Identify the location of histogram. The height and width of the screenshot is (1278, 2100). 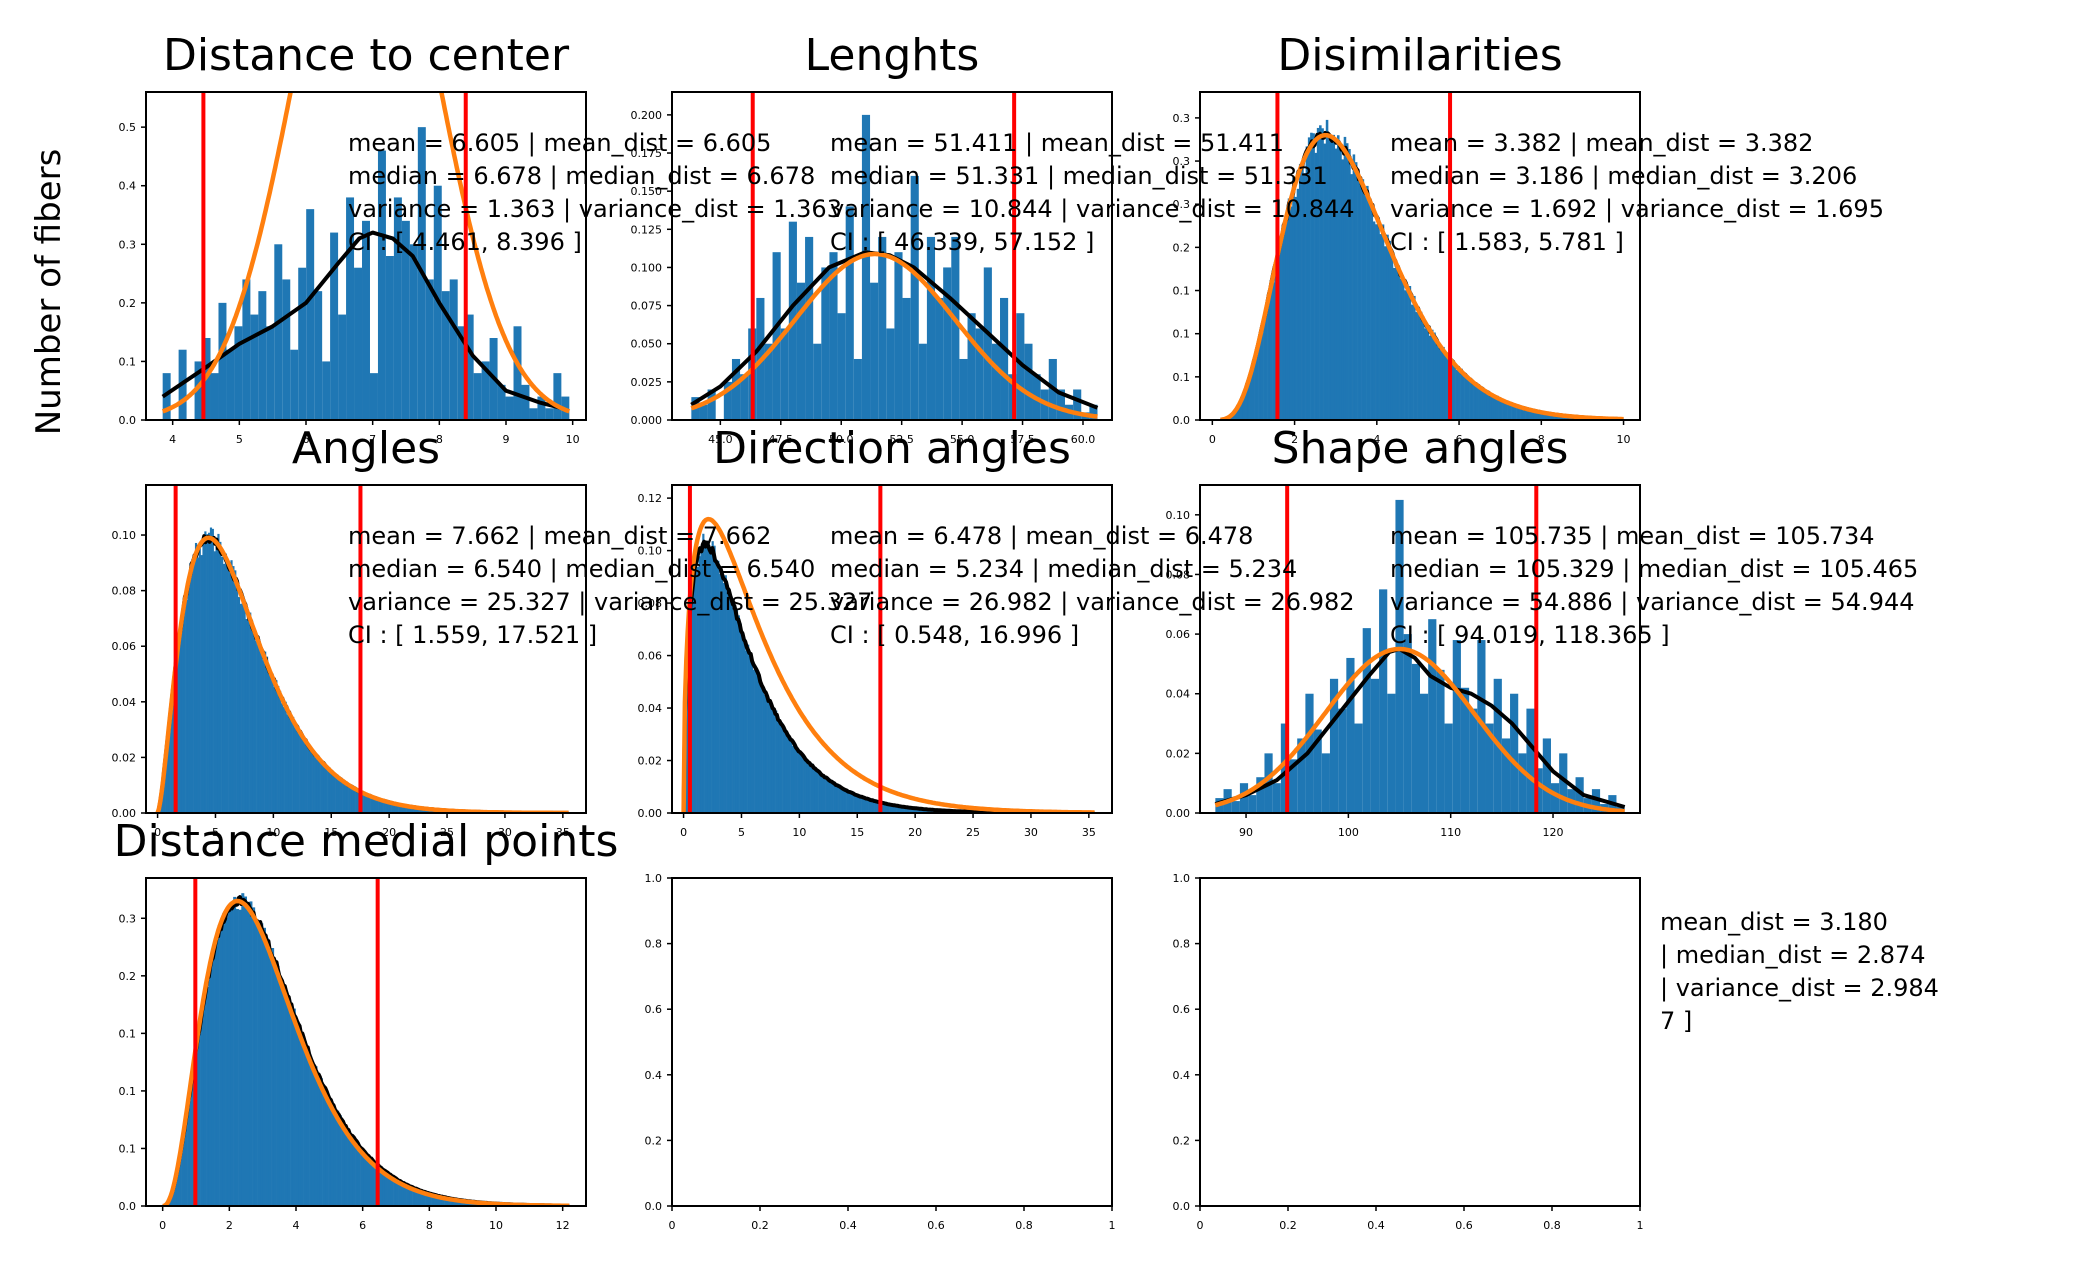
(1420, 656).